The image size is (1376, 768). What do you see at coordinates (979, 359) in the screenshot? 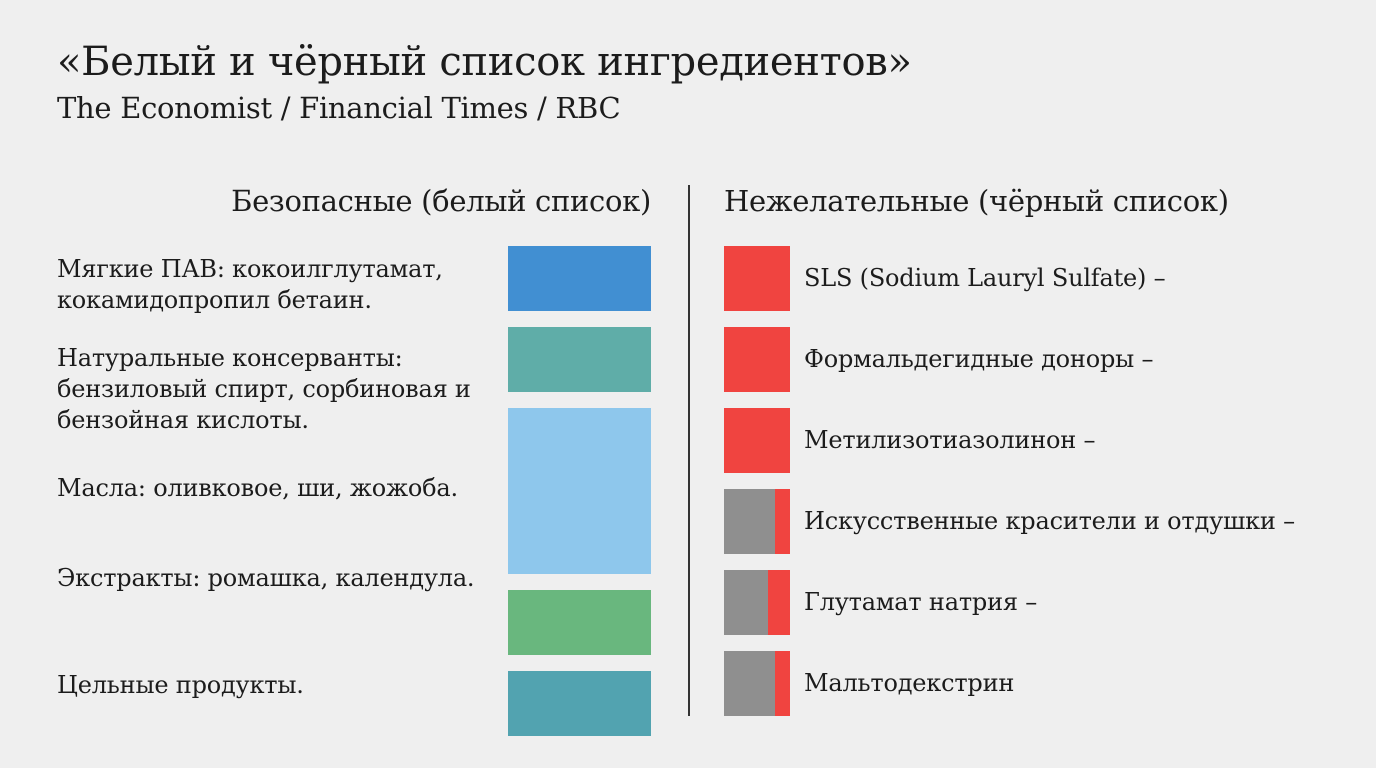
I see `blacklist-label: Формальдегидные доноры –` at bounding box center [979, 359].